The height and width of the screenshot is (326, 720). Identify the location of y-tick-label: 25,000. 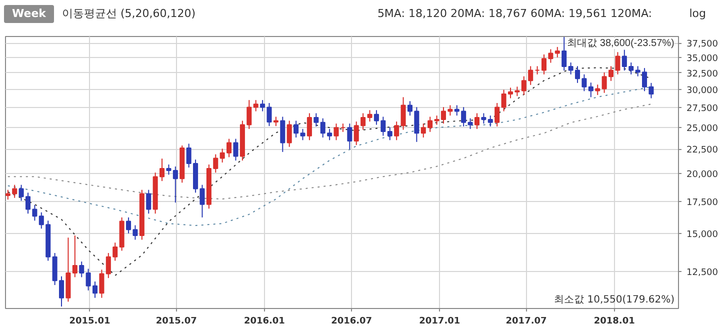
(702, 129).